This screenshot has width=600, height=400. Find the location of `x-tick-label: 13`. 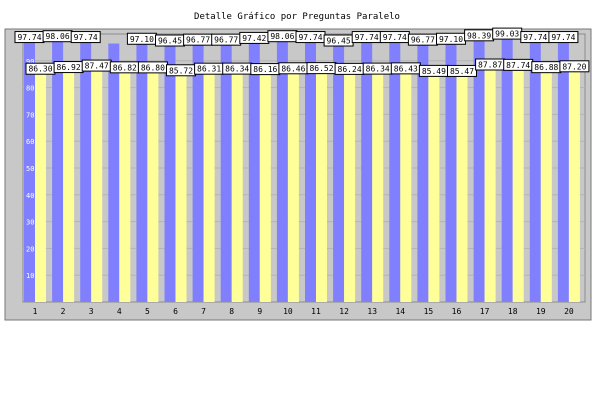

x-tick-label: 13 is located at coordinates (372, 311).